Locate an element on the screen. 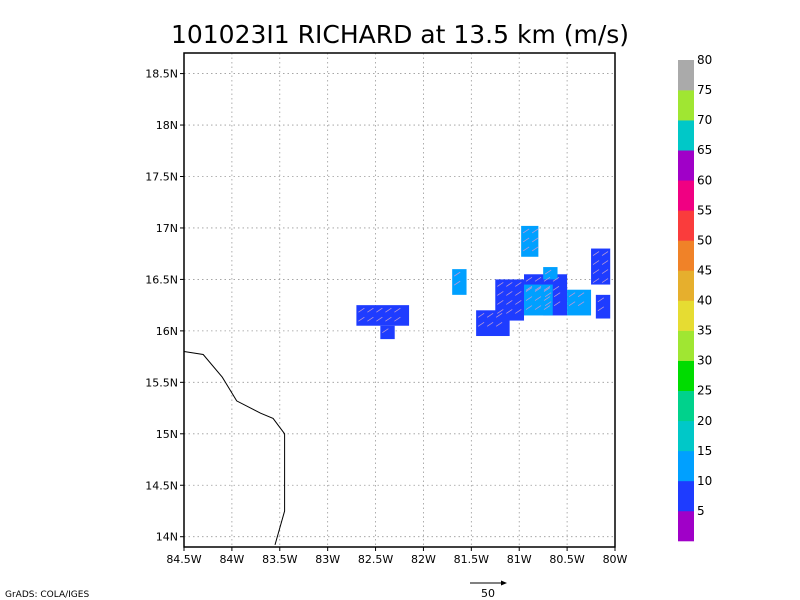 The height and width of the screenshot is (600, 800). colorbar-label: 30 is located at coordinates (704, 361).